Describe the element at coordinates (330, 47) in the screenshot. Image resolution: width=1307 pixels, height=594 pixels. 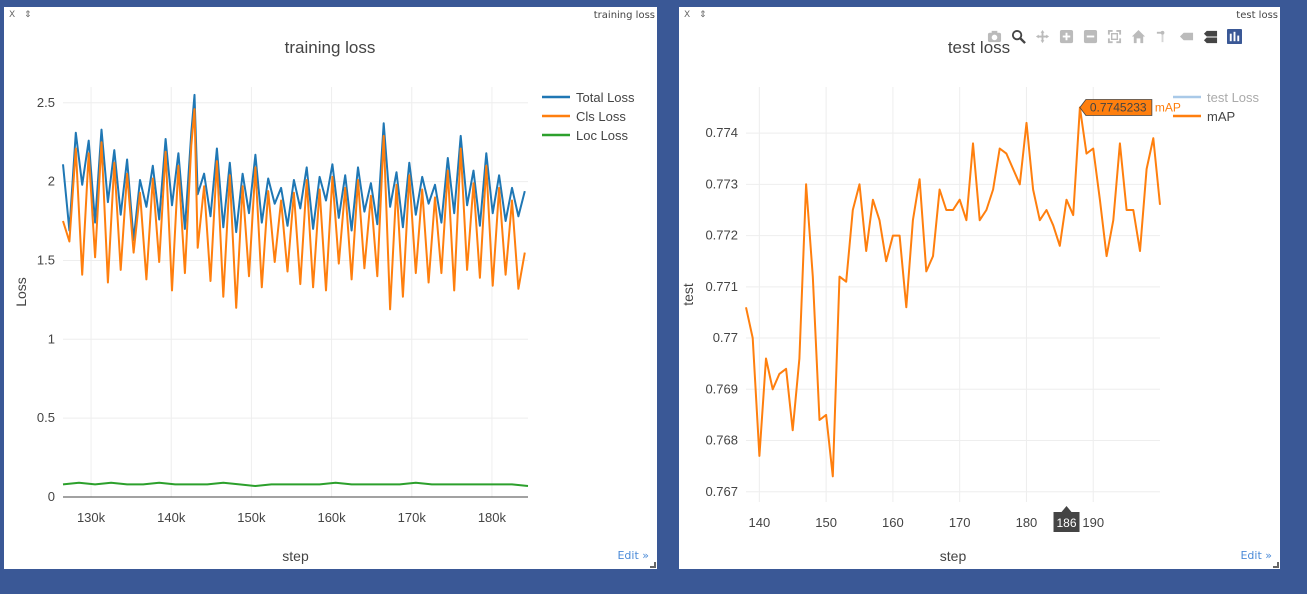
I see `chart-title: training loss` at that location.